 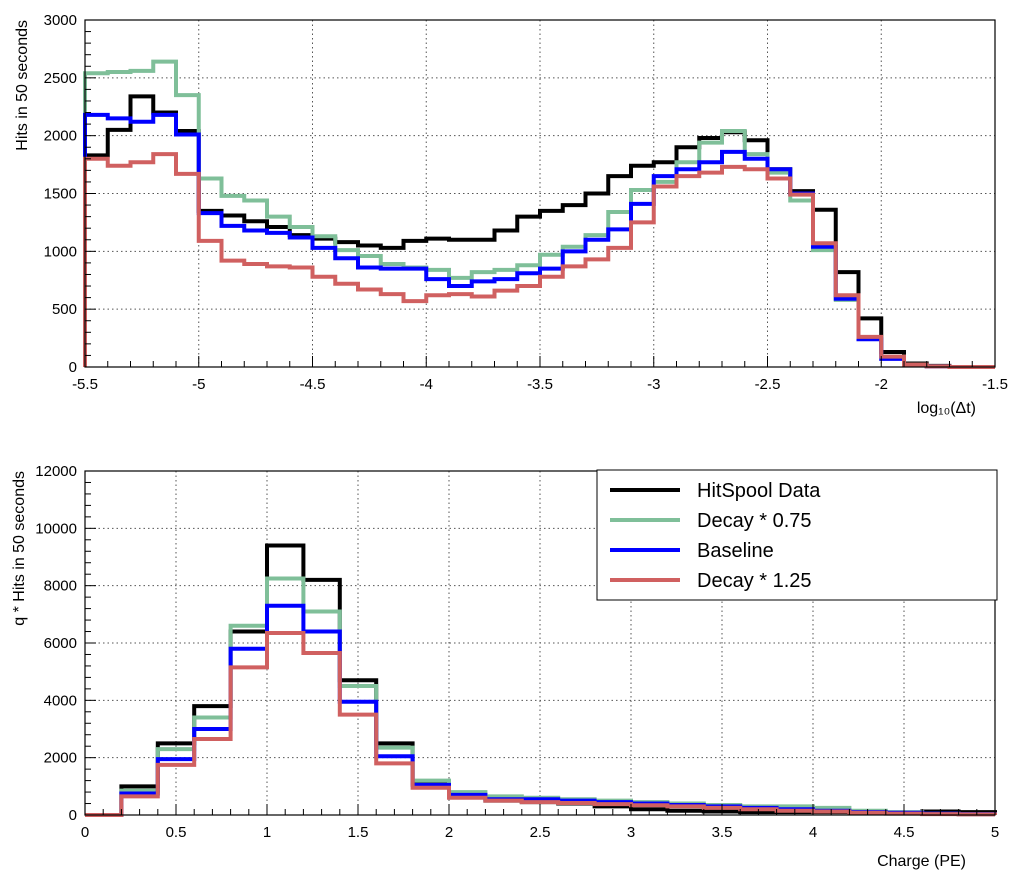 What do you see at coordinates (904, 832) in the screenshot?
I see `x-tick-label: 4.5` at bounding box center [904, 832].